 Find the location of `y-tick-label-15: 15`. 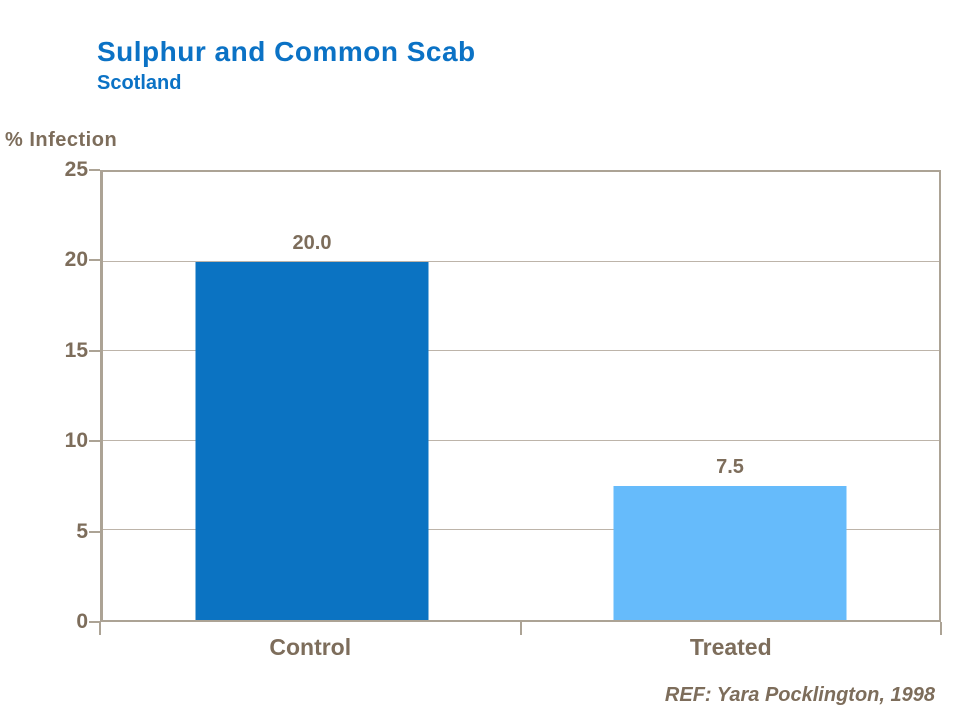

y-tick-label-15: 15 is located at coordinates (76, 350).